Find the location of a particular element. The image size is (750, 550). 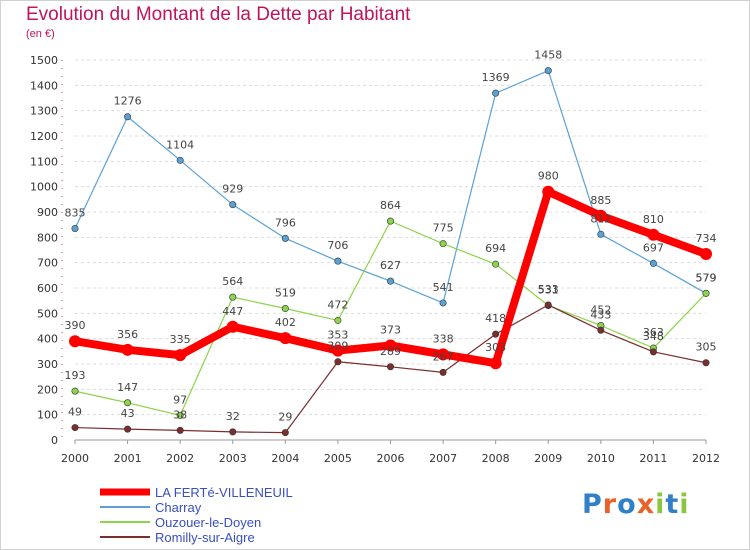

data-label-charray: 1369 is located at coordinates (496, 77).